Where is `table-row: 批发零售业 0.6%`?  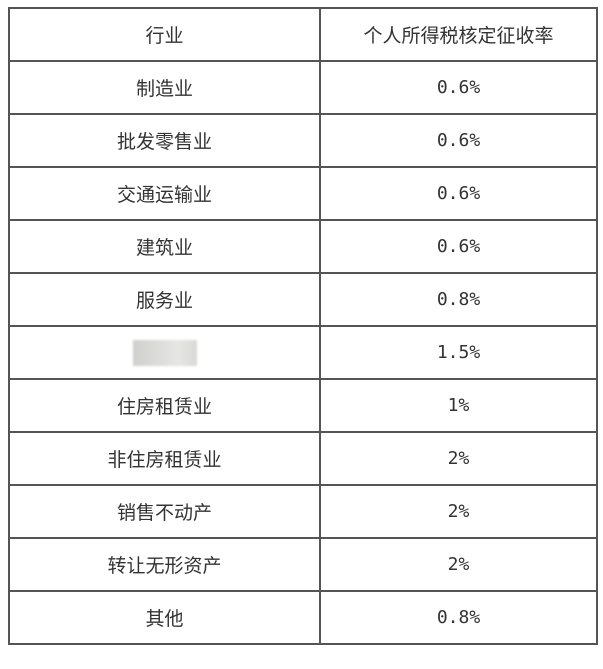 table-row: 批发零售业 0.6% is located at coordinates (303, 140).